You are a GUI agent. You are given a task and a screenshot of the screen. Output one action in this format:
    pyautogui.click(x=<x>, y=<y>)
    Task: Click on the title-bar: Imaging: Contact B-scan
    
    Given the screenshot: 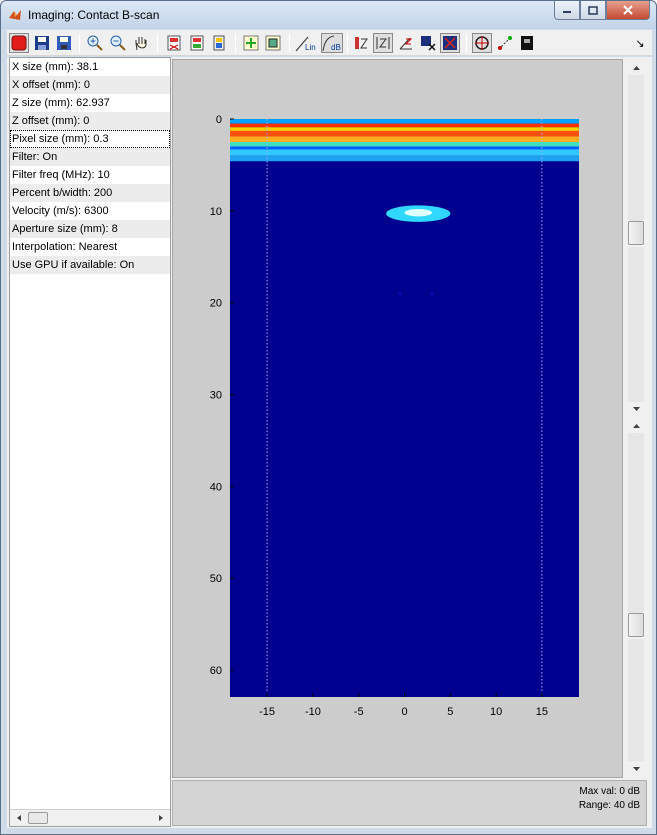 What is the action you would take?
    pyautogui.click(x=328, y=15)
    